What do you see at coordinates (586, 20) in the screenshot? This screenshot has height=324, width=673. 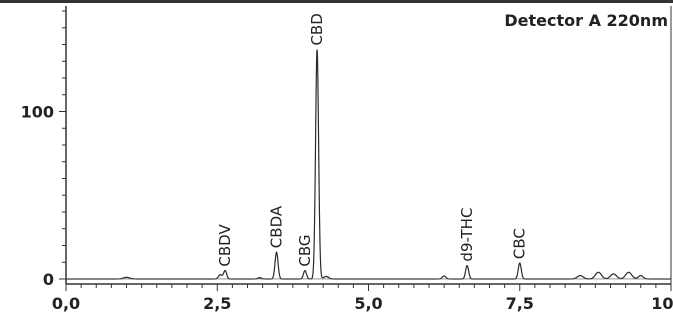 I see `detector-label: Detector A 220nm` at bounding box center [586, 20].